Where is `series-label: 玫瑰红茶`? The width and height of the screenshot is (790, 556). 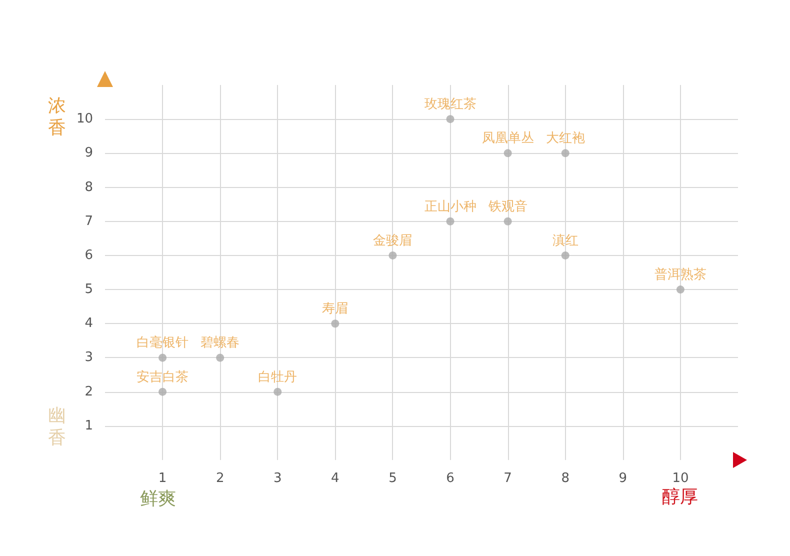 series-label: 玫瑰红茶 is located at coordinates (450, 104).